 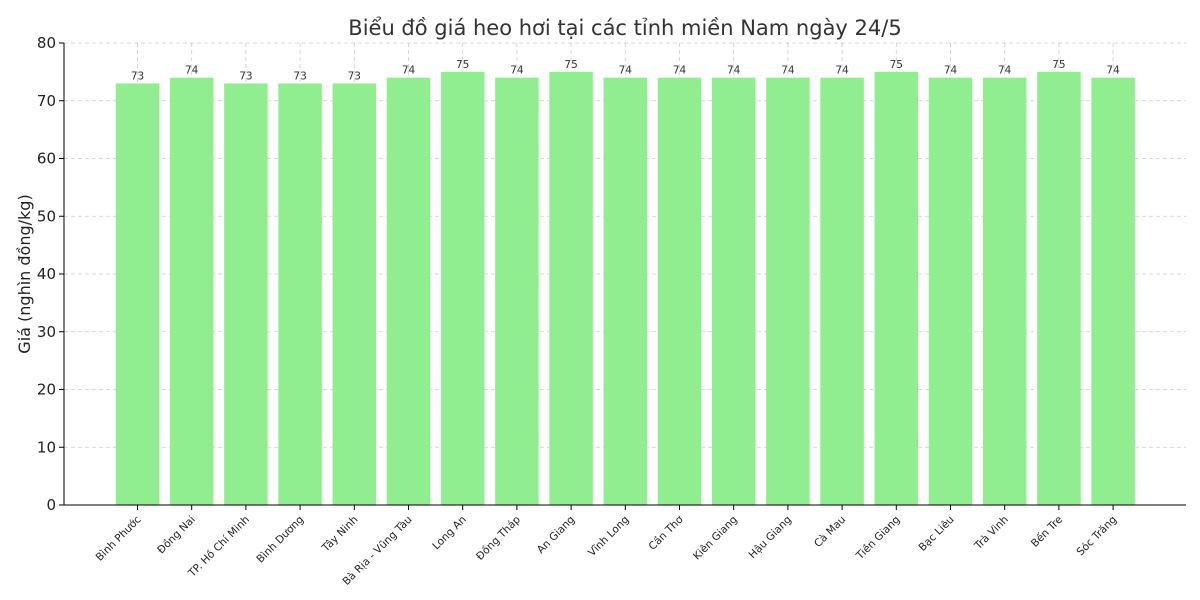 What do you see at coordinates (608, 536) in the screenshot?
I see `x-tick-label: Vĩnh Long` at bounding box center [608, 536].